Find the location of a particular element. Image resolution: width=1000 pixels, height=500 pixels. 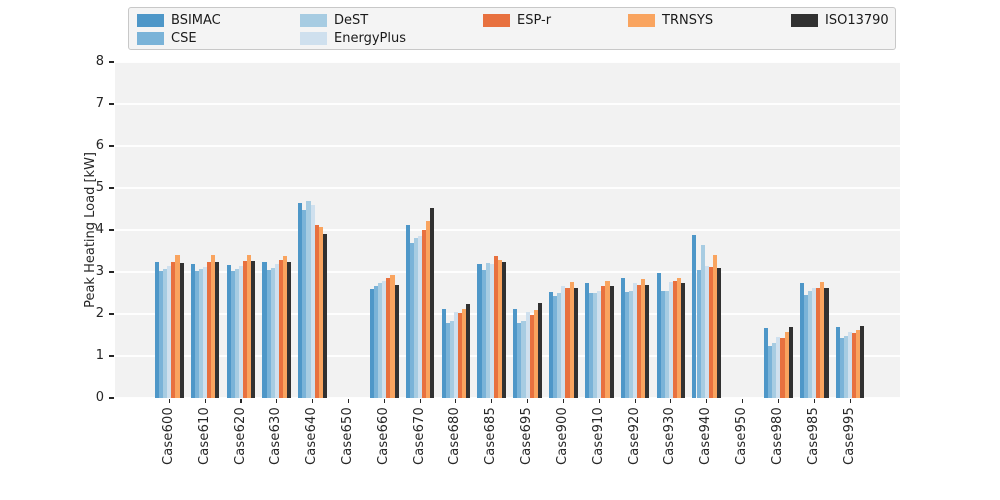

bar-EnergyPlus-Case640 is located at coordinates (312, 301).